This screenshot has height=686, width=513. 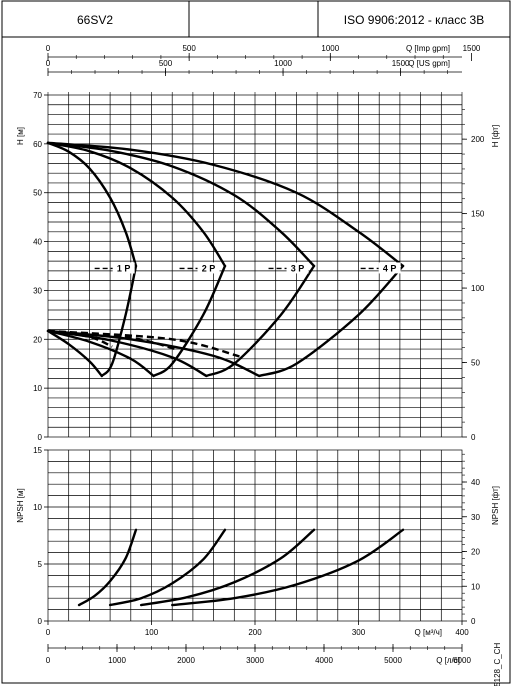 I want to click on ytick-right-label: 20, so click(x=475, y=552).